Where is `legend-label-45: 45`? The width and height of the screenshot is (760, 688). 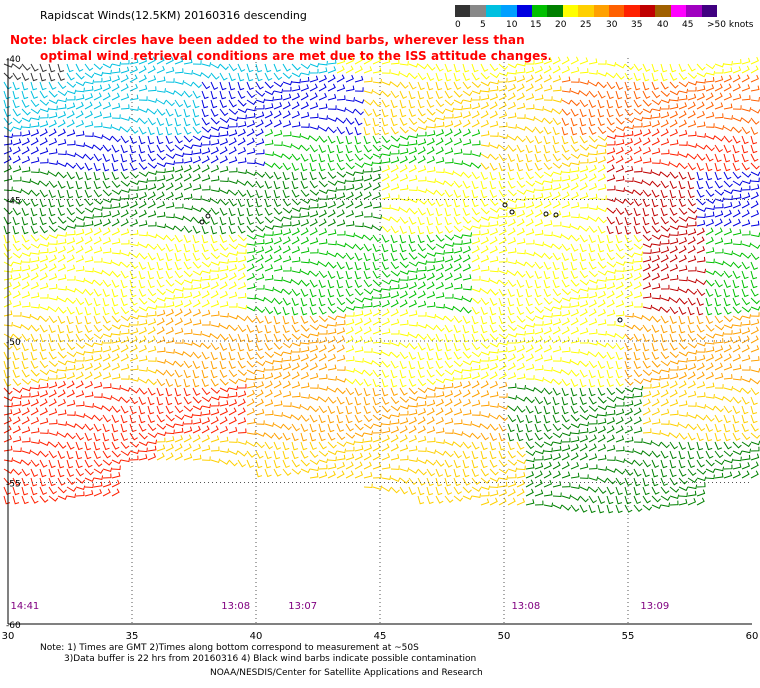
legend-label-45: 45 is located at coordinates (688, 25).